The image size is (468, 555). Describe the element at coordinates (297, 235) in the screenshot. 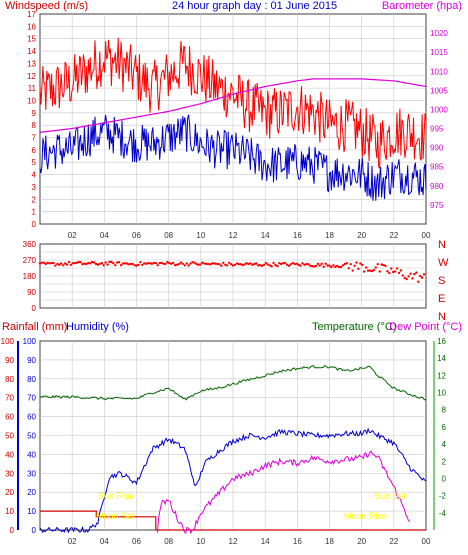

I see `x-tick-label-top: 16` at that location.